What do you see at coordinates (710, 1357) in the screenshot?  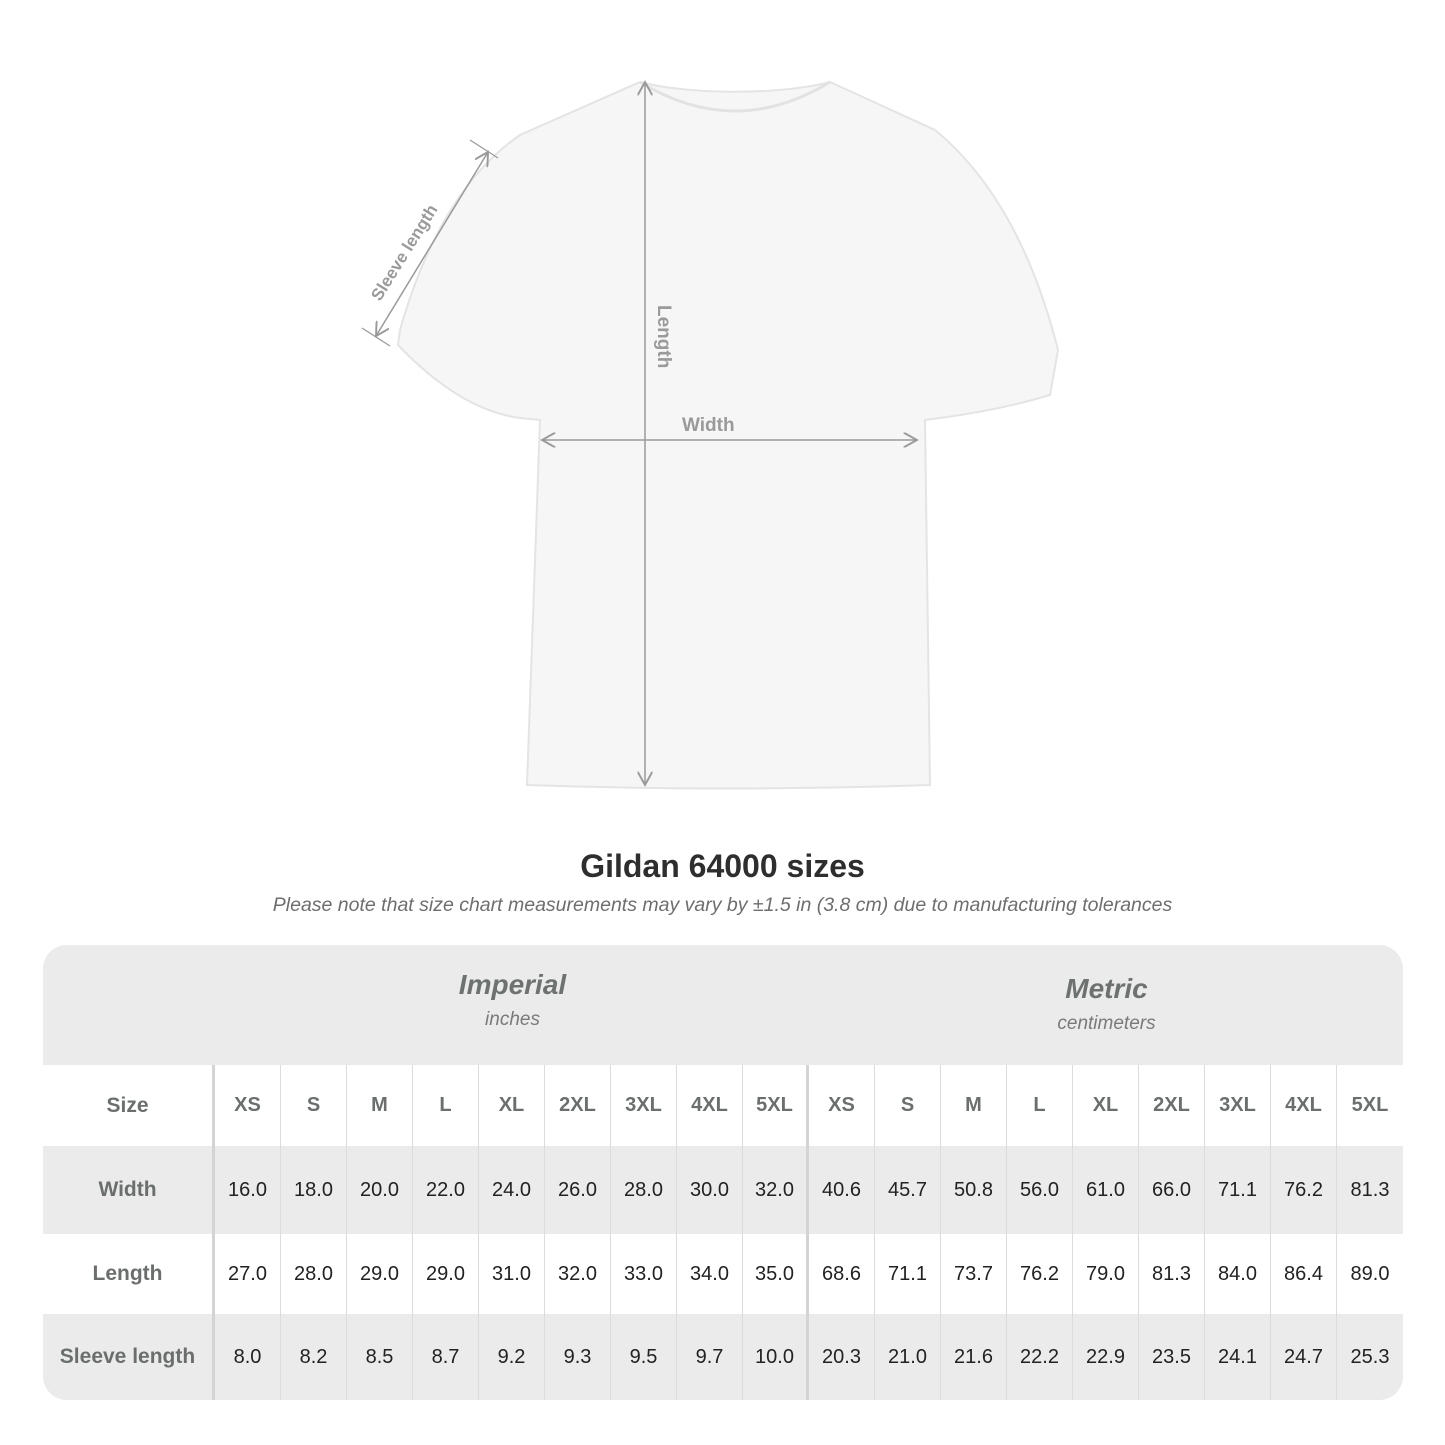 I see `measurement-cell: 9.7` at bounding box center [710, 1357].